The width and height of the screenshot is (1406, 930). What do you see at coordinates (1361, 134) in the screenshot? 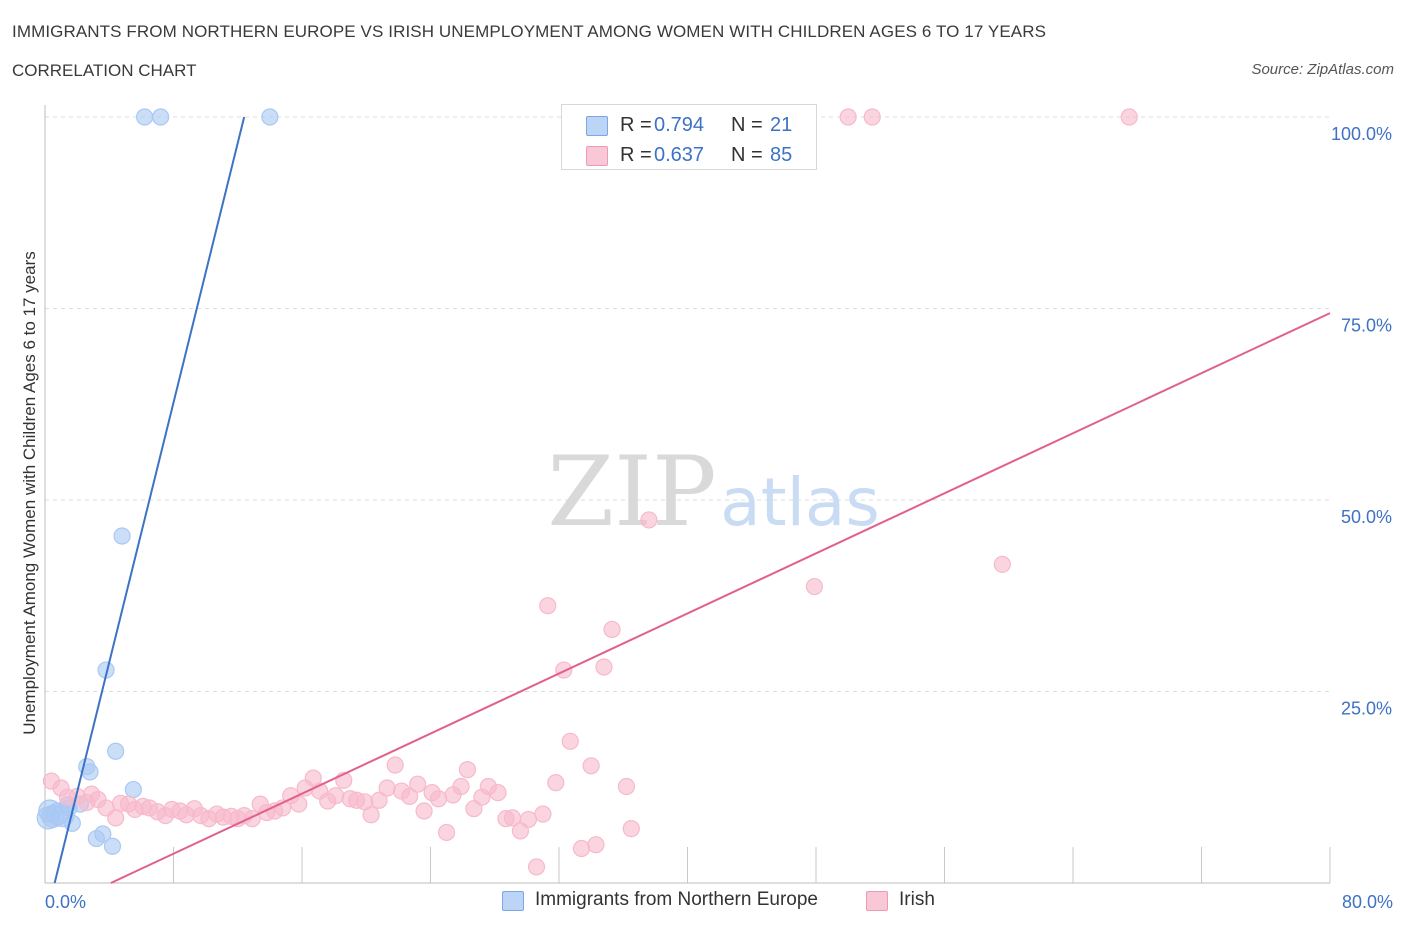
I see `y-tick-label: 100.0%` at bounding box center [1361, 134].